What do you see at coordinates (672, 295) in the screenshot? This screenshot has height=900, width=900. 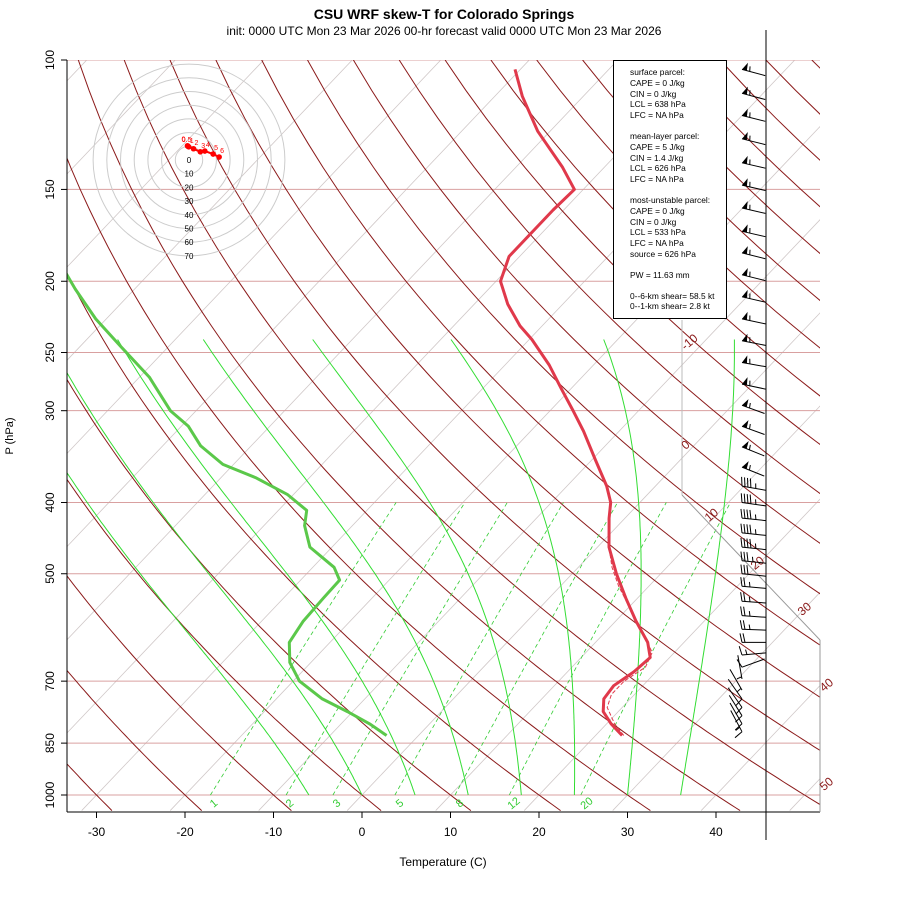 I see `shear-0-6km: 0--6-km shear= 58.5 kt` at bounding box center [672, 295].